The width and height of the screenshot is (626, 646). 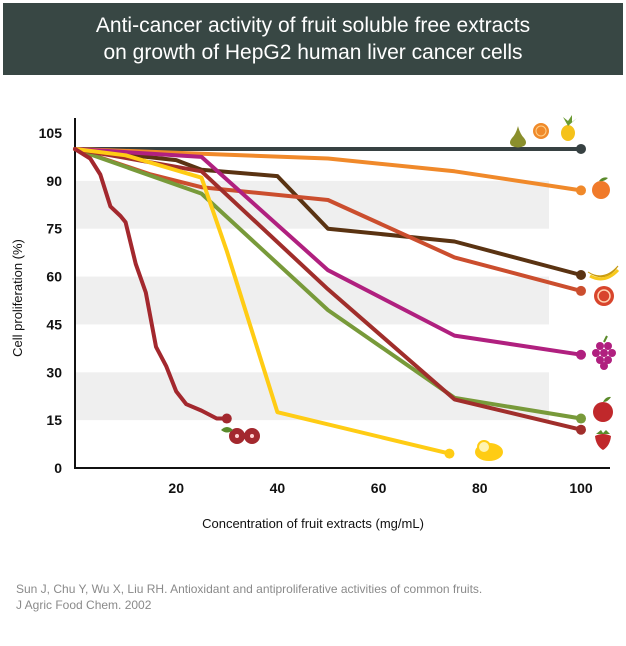 What do you see at coordinates (603, 179) in the screenshot?
I see `peach-leaf-icon` at bounding box center [603, 179].